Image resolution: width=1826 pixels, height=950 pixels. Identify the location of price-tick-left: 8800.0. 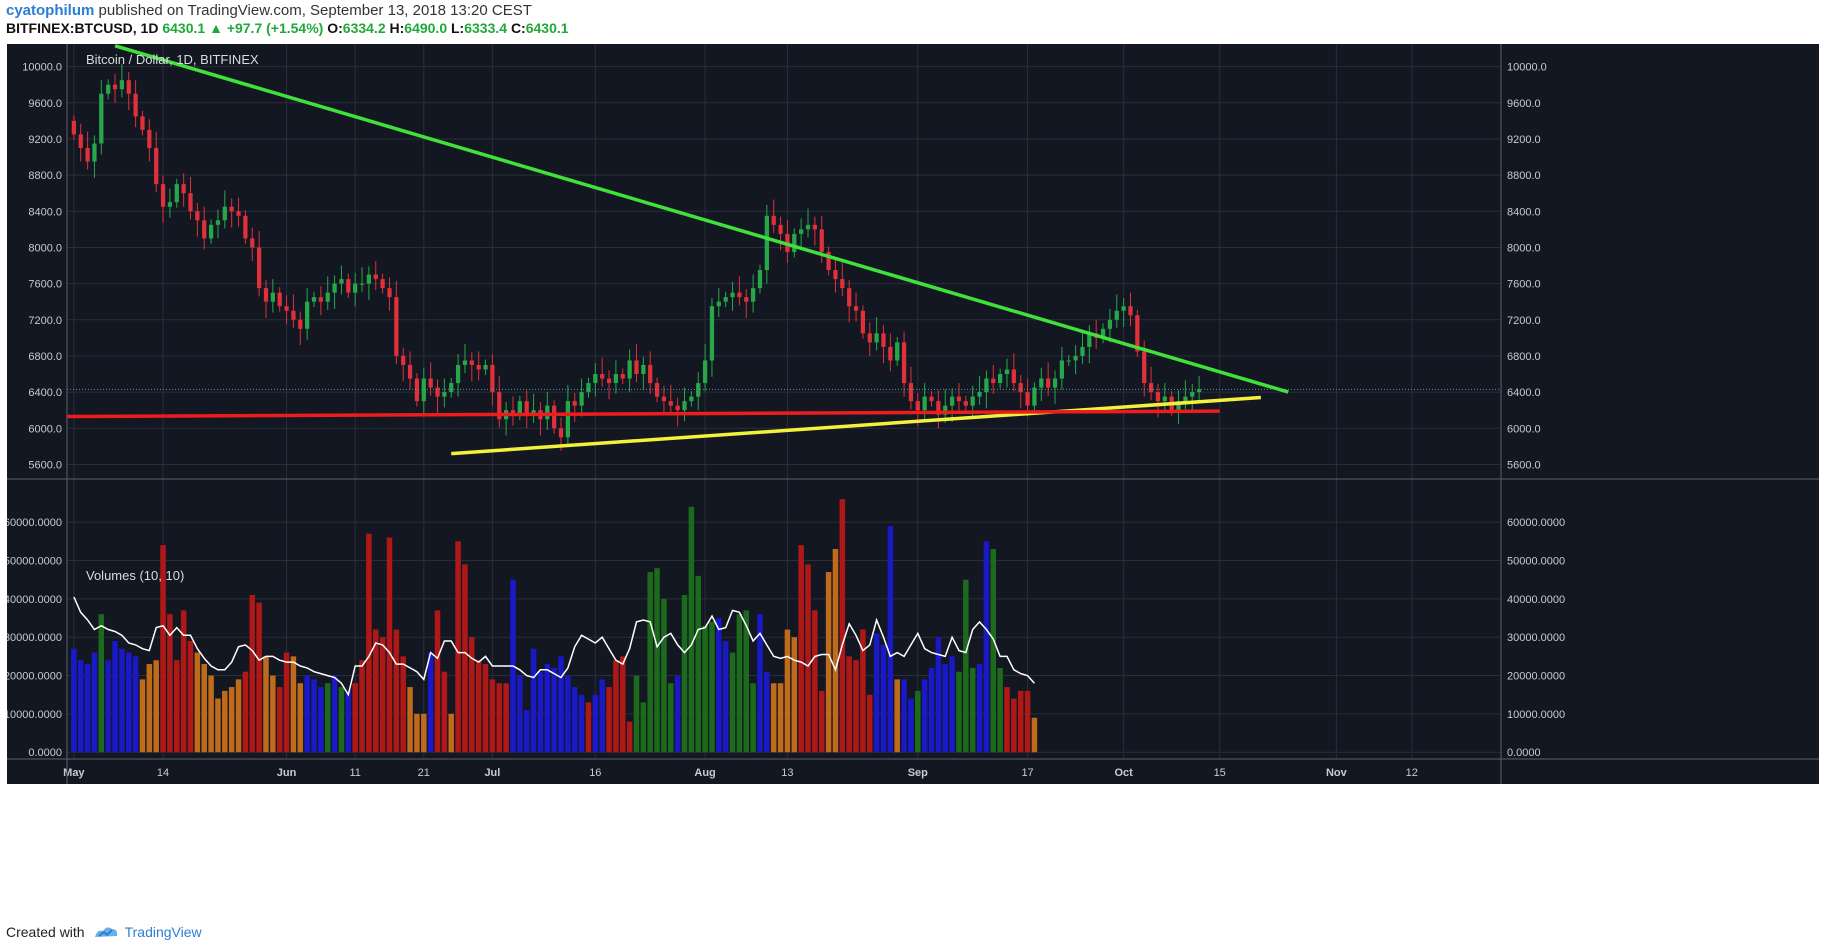
(45, 176).